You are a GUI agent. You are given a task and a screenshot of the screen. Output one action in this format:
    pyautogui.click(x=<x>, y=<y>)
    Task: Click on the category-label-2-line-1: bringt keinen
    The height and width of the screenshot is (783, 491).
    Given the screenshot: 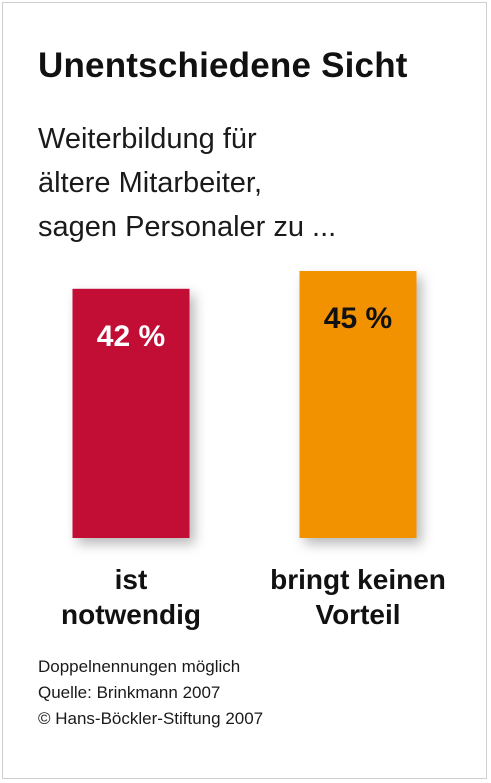 What is the action you would take?
    pyautogui.click(x=358, y=579)
    